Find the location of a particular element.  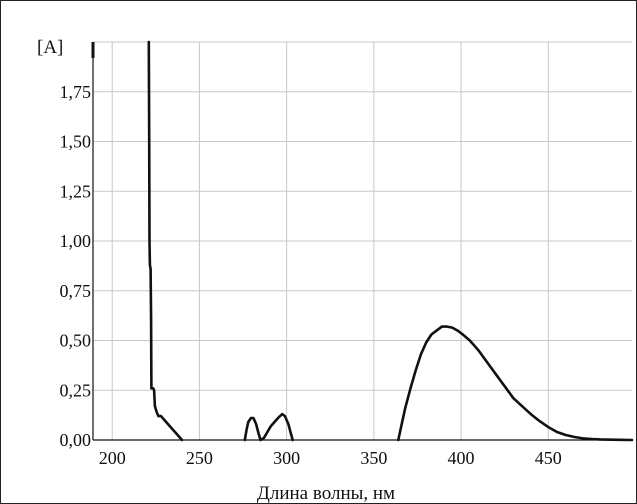

y-tick-label: 0,50 is located at coordinates (76, 341).